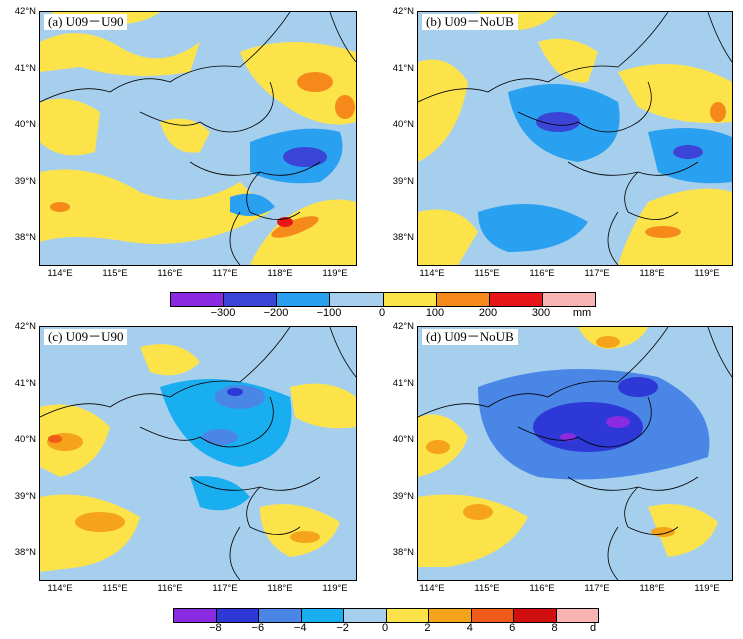 This screenshot has width=743, height=639. I want to click on days-colorbar, so click(386, 615).